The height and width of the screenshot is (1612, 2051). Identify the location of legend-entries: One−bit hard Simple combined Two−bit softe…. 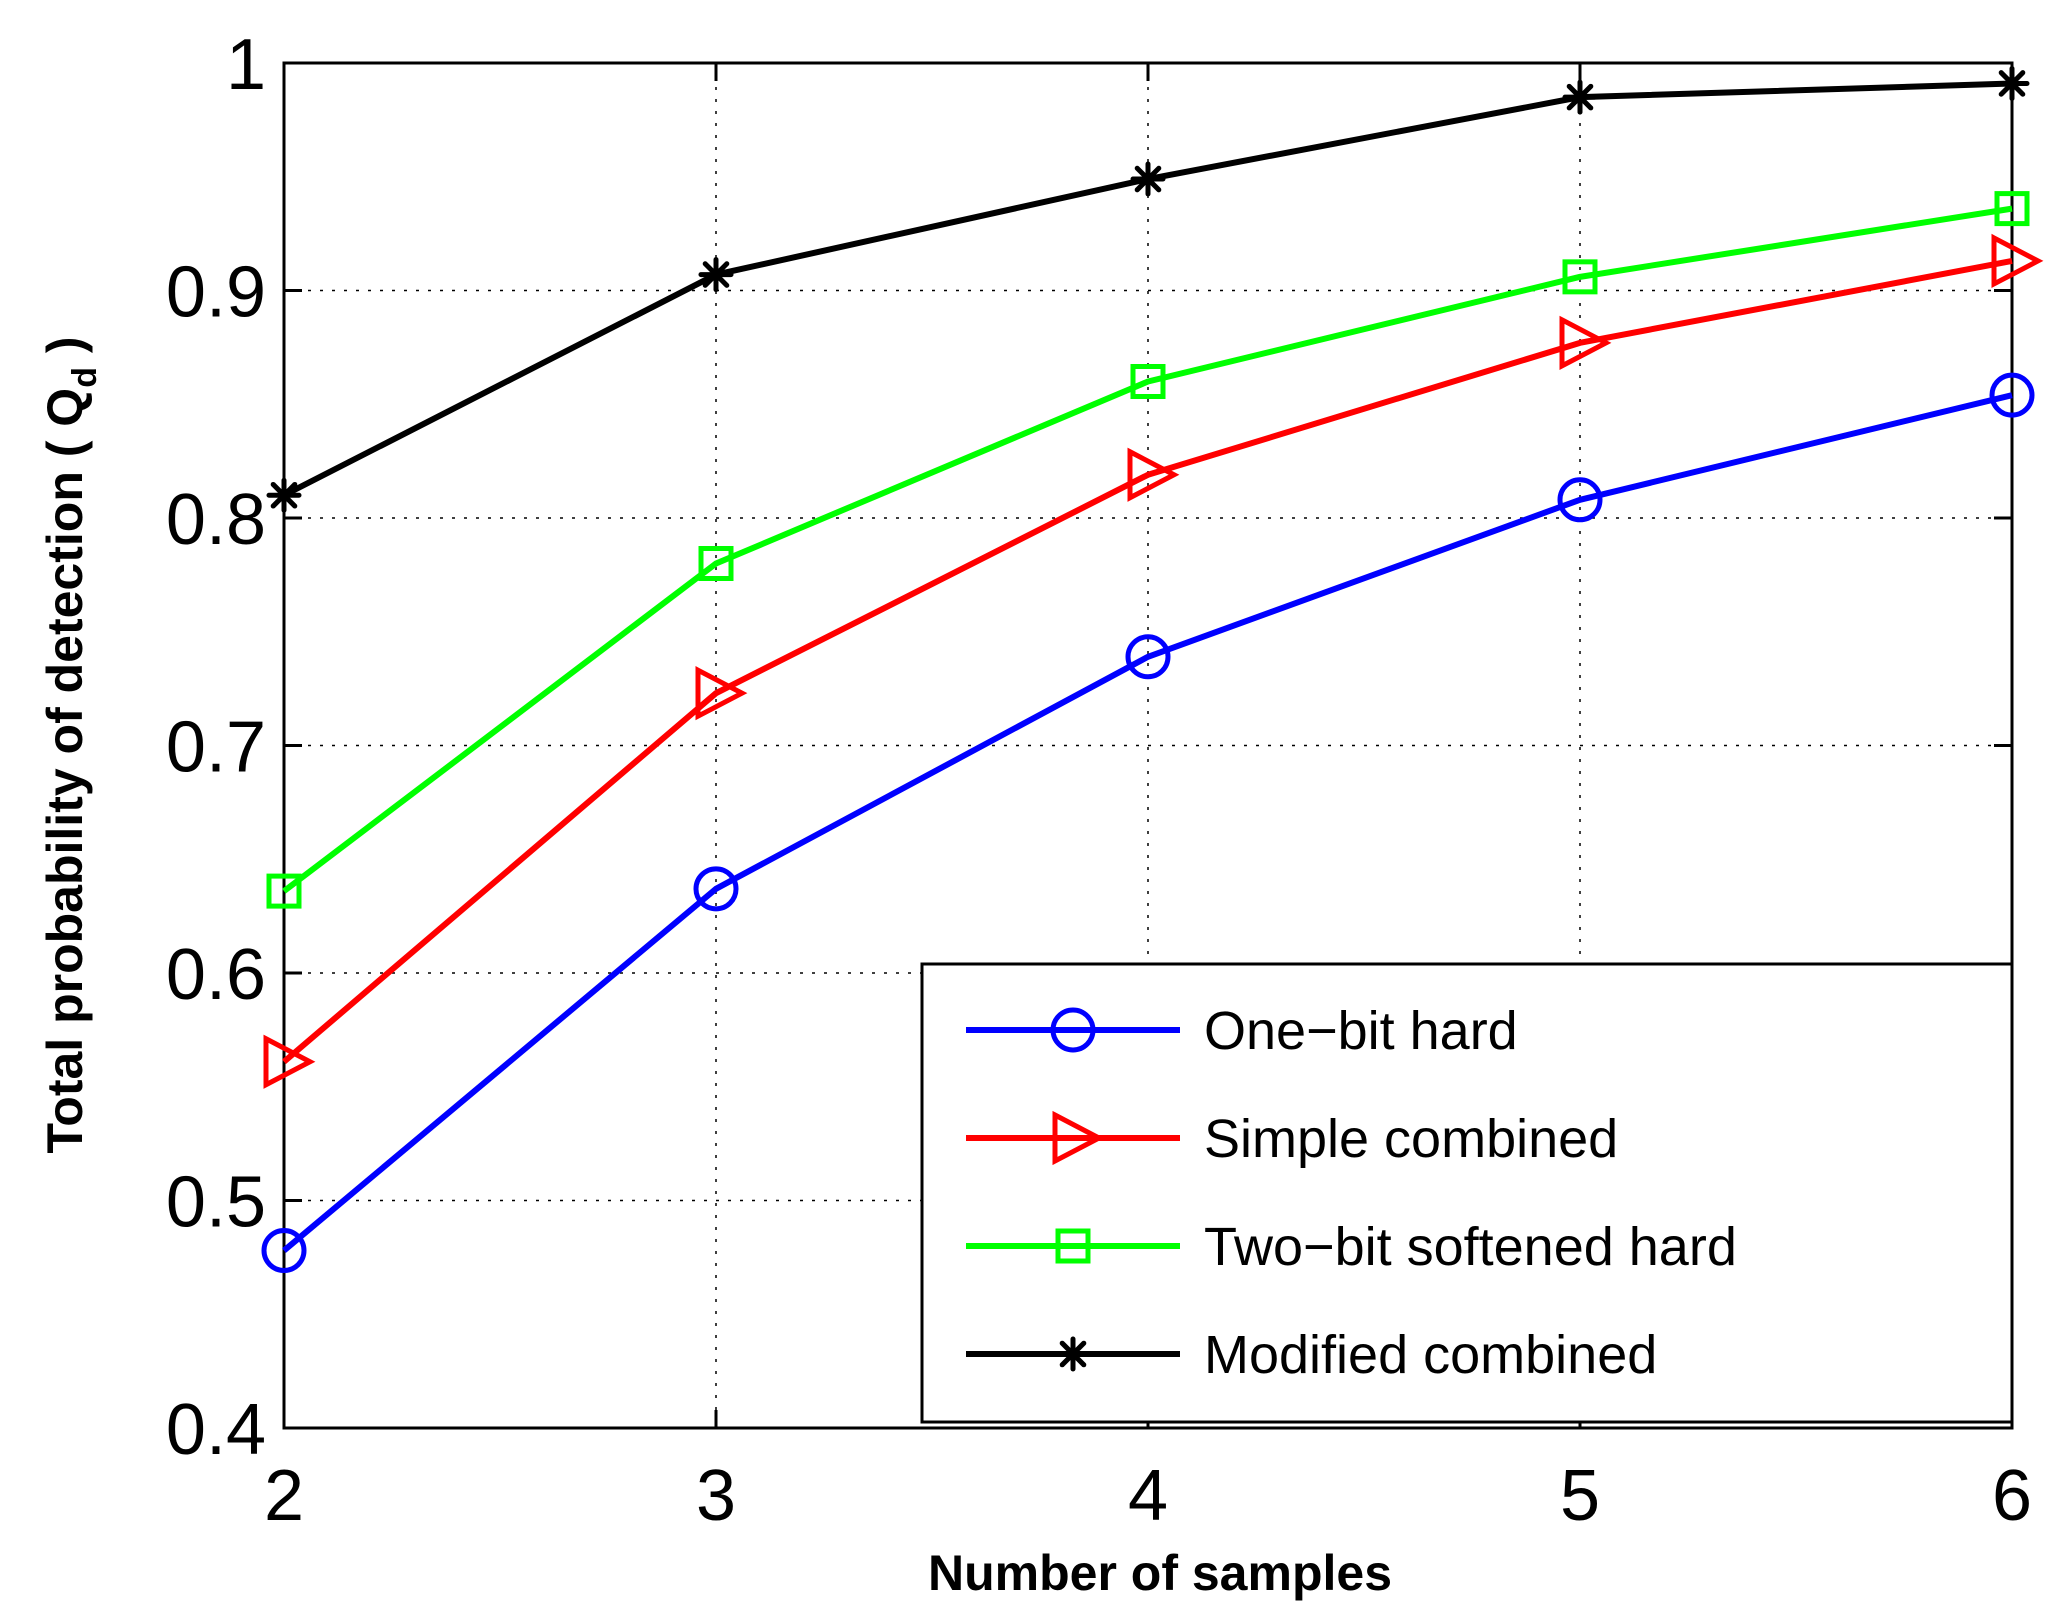
(1351, 1193).